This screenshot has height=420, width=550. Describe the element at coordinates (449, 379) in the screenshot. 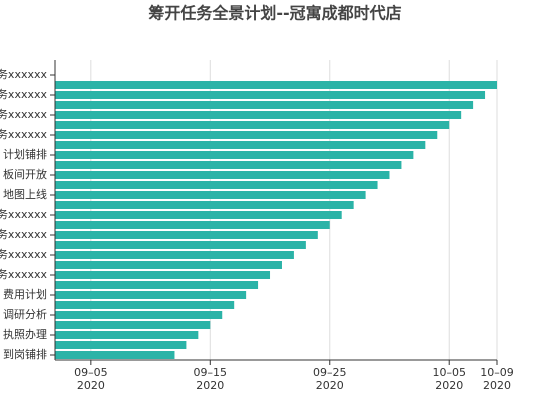

I see `x-tick-label: 10–05 2020` at that location.